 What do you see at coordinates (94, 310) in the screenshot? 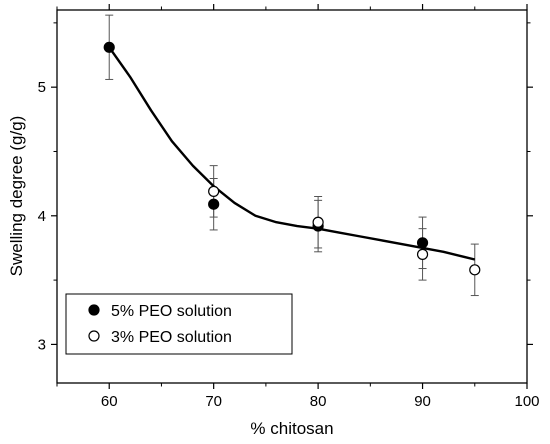
I see `legend-marker-5pct-peo` at bounding box center [94, 310].